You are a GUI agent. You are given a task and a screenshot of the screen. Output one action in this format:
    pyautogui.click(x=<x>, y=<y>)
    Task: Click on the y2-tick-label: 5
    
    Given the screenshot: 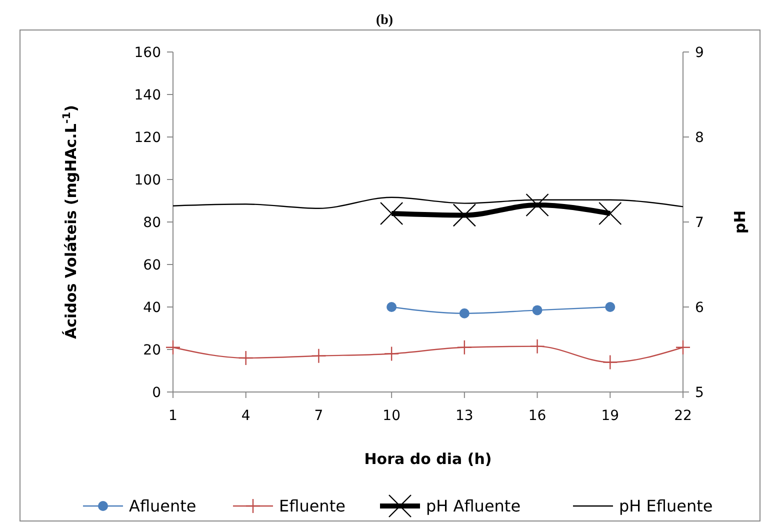 What is the action you would take?
    pyautogui.click(x=699, y=392)
    